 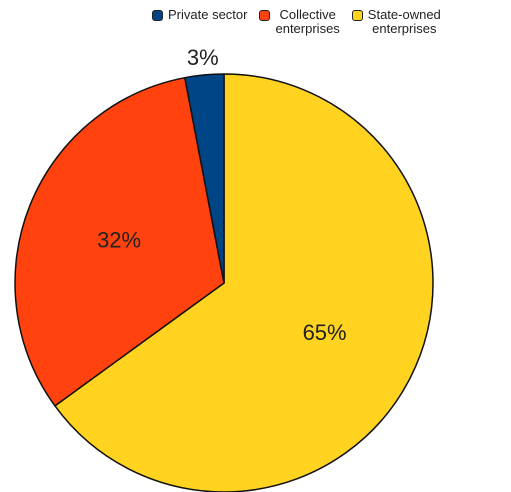 What do you see at coordinates (265, 15) in the screenshot?
I see `legend-swatch-collective-enterprises` at bounding box center [265, 15].